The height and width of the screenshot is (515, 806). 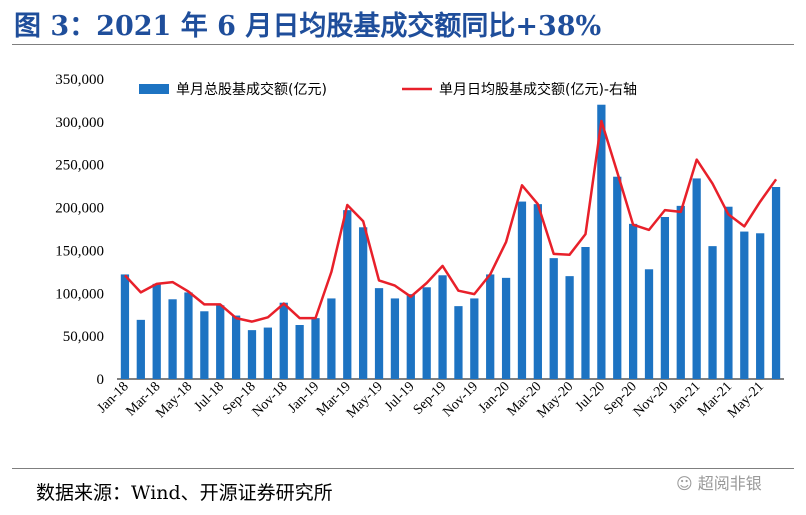 I want to click on legend-swatch-bar, so click(x=154, y=89).